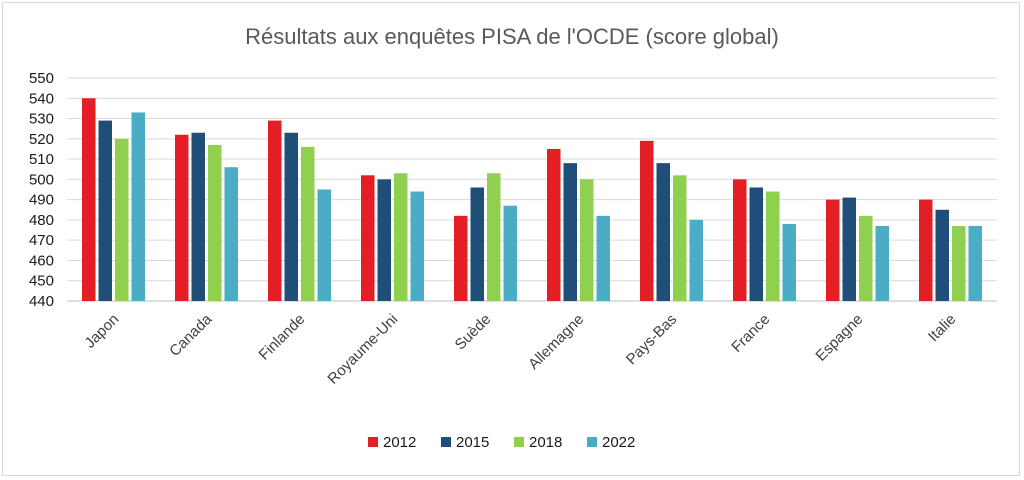 This screenshot has width=1024, height=480. What do you see at coordinates (89, 199) in the screenshot?
I see `bar-japon-2012` at bounding box center [89, 199].